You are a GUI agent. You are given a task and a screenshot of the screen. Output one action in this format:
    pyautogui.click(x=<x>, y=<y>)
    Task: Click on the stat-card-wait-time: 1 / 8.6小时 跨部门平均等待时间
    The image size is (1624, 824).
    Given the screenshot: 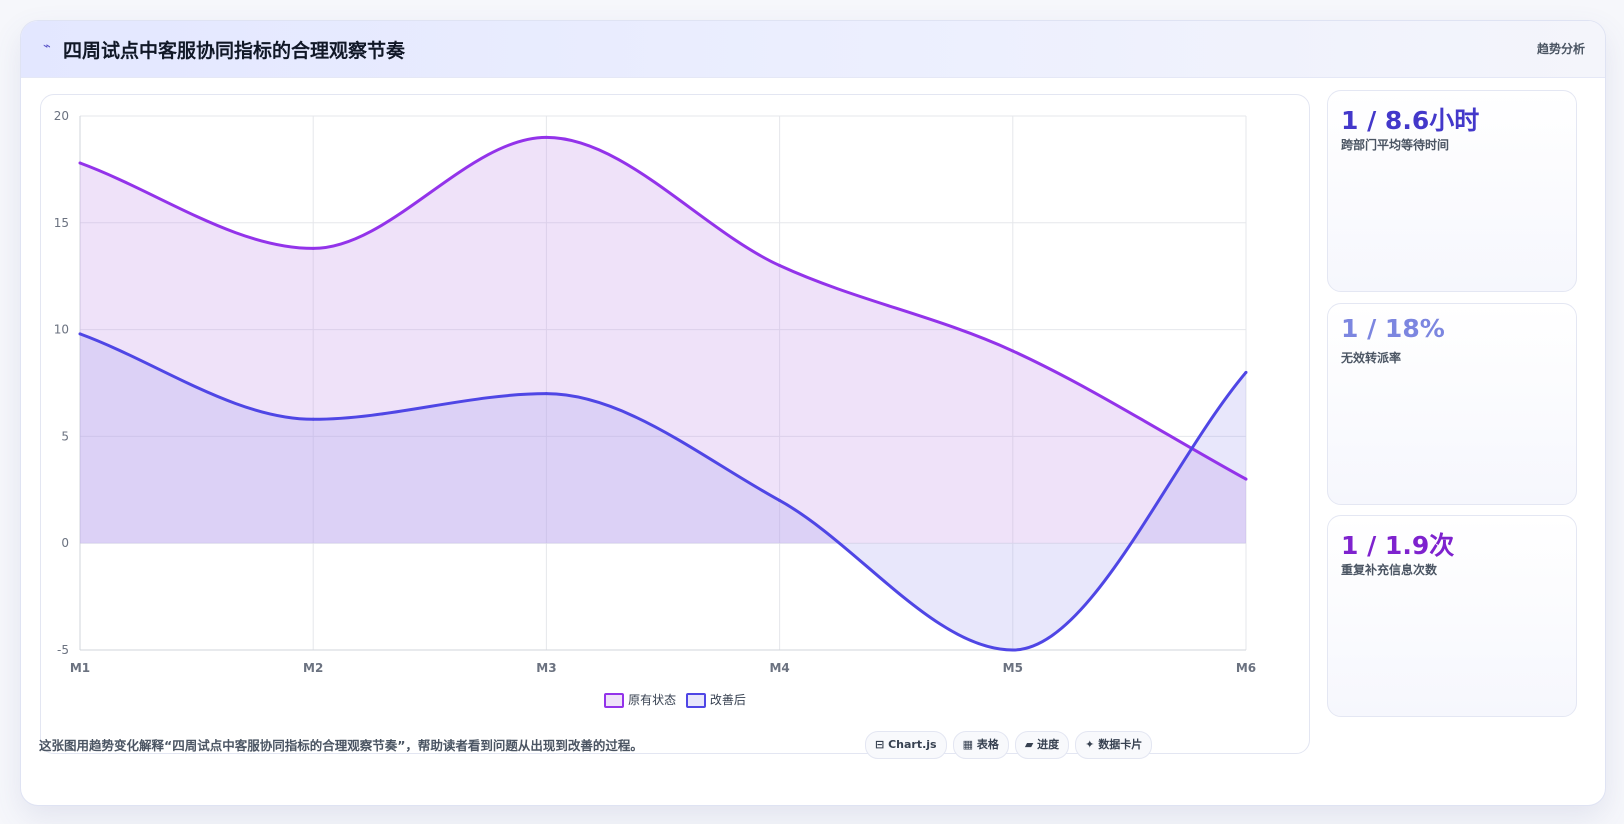 What is the action you would take?
    pyautogui.click(x=1452, y=191)
    